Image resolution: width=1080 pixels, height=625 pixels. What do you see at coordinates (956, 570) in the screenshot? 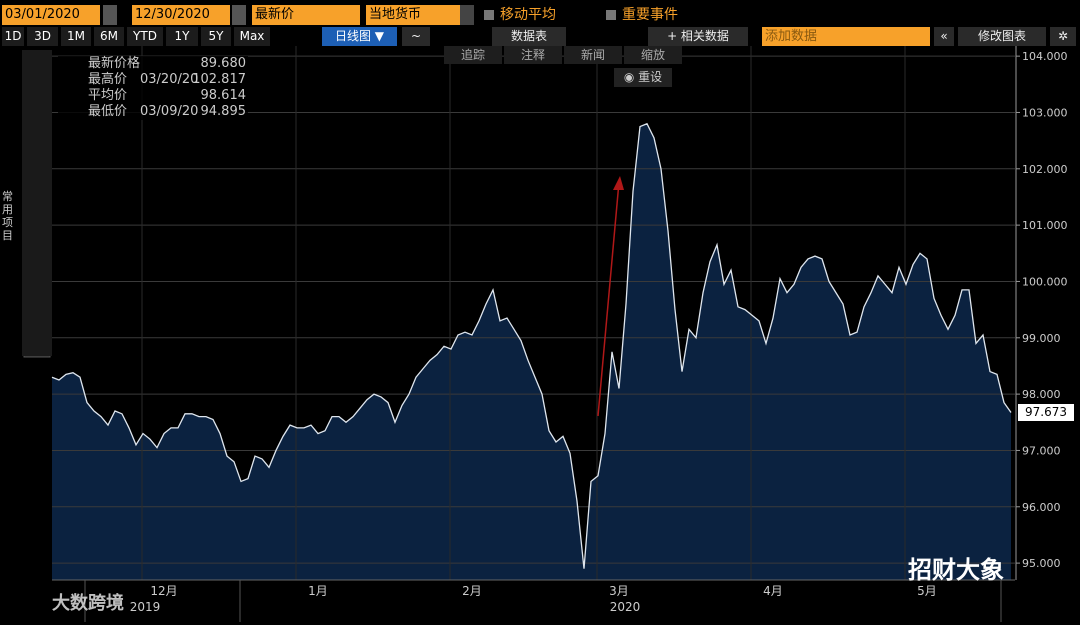
I see `watermark: 招财大象` at bounding box center [956, 570].